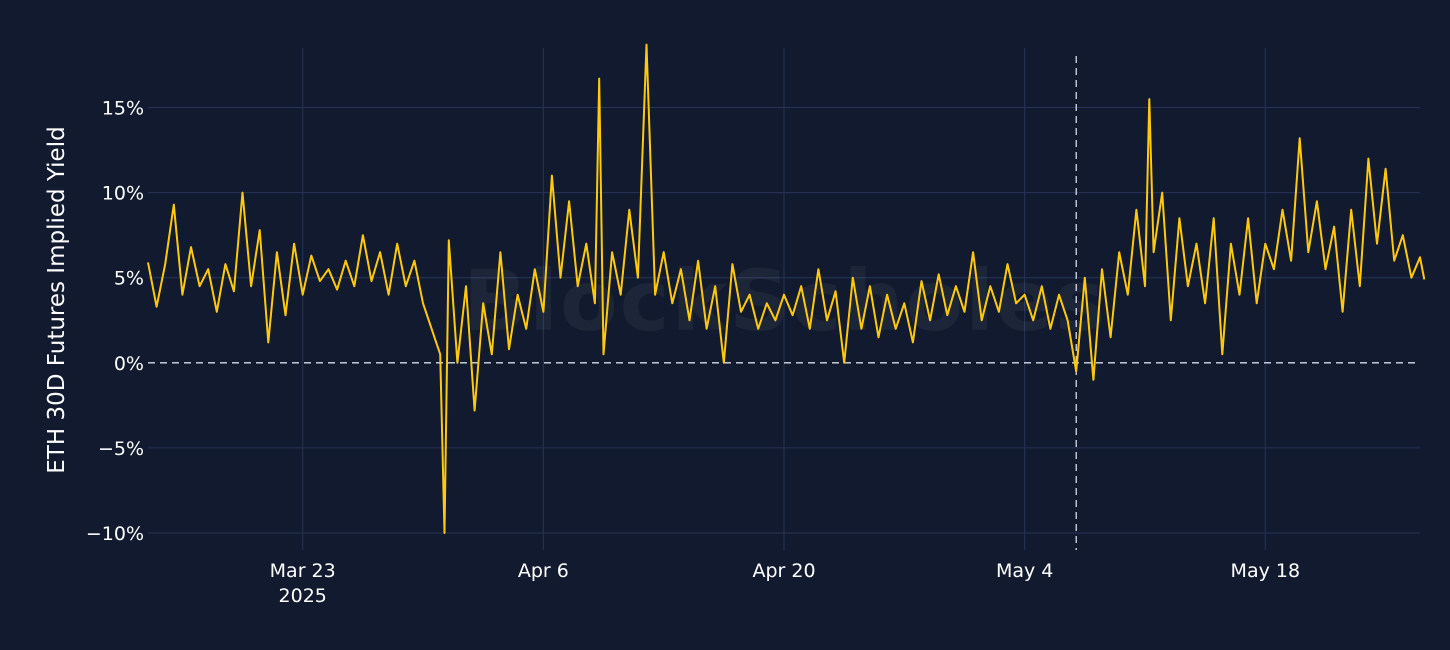 This screenshot has width=1450, height=650. Describe the element at coordinates (1266, 571) in the screenshot. I see `x-tick-label: May 18` at that location.